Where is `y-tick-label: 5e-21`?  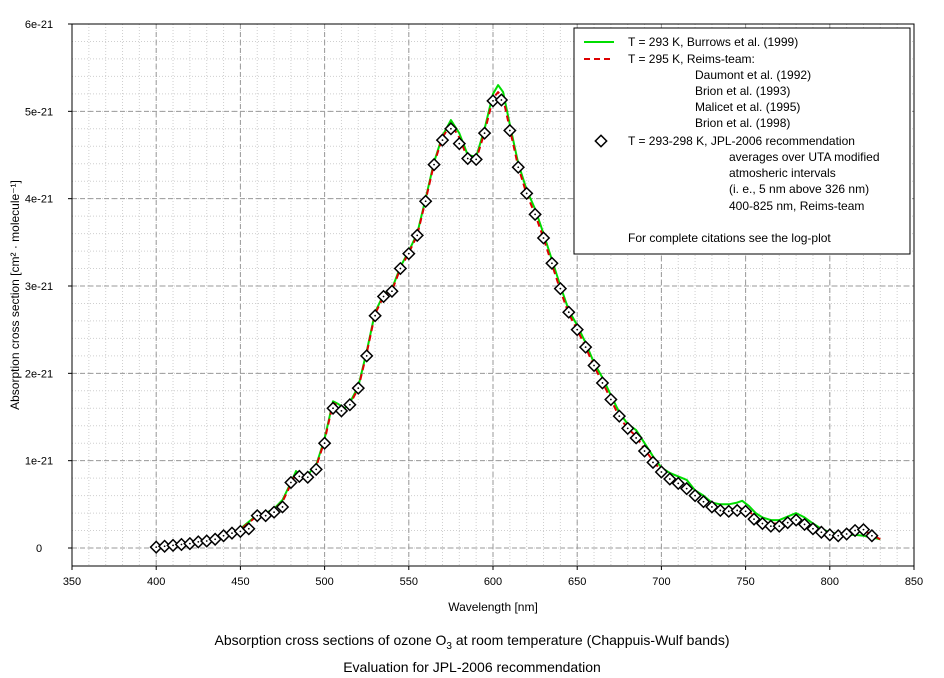
y-tick-label: 5e-21 is located at coordinates (39, 112).